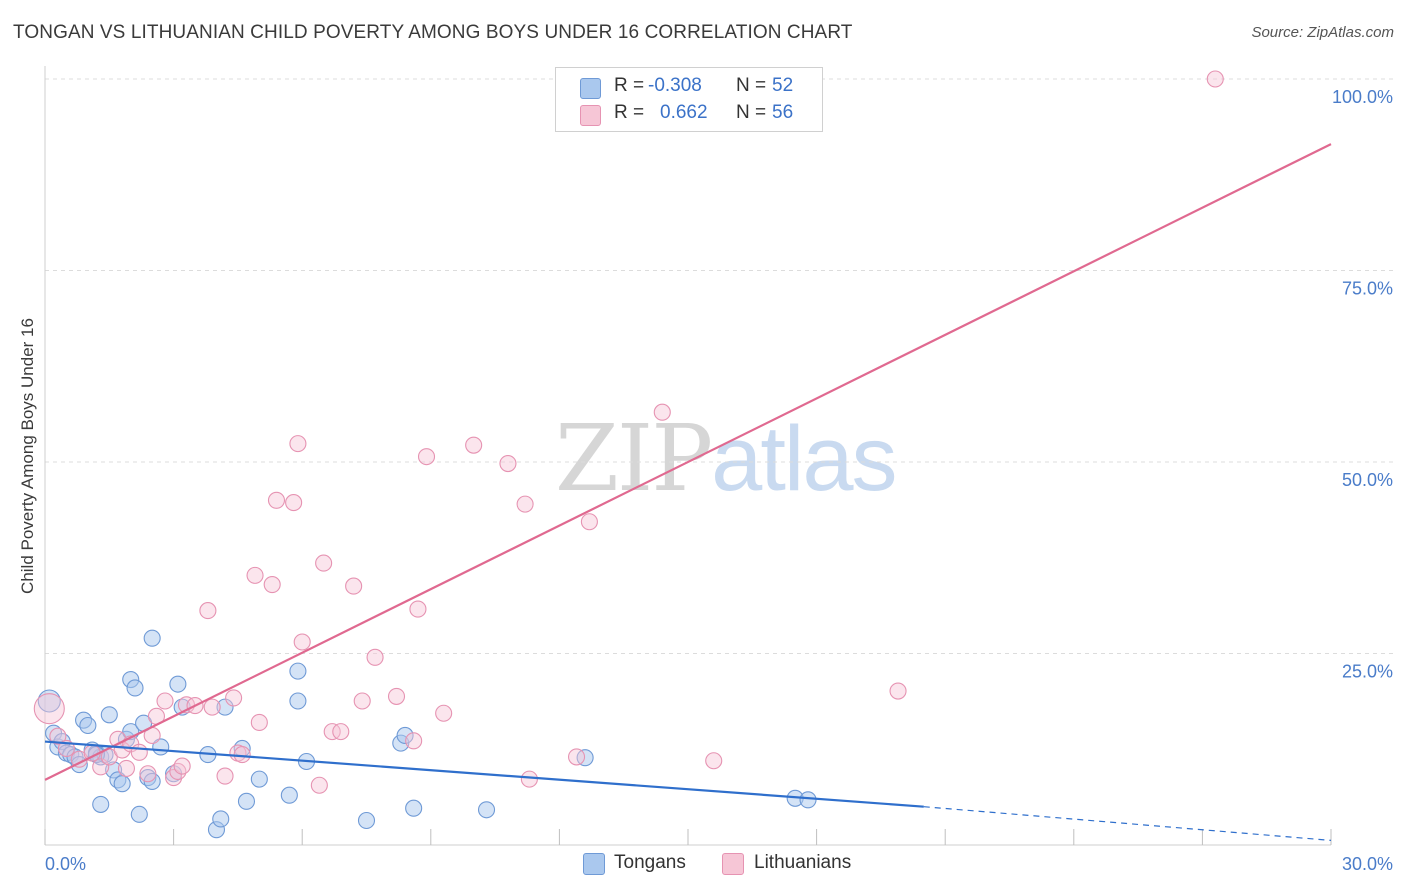 The width and height of the screenshot is (1406, 892). I want to click on legend-label-lithuanians: Lithuanians, so click(803, 862).